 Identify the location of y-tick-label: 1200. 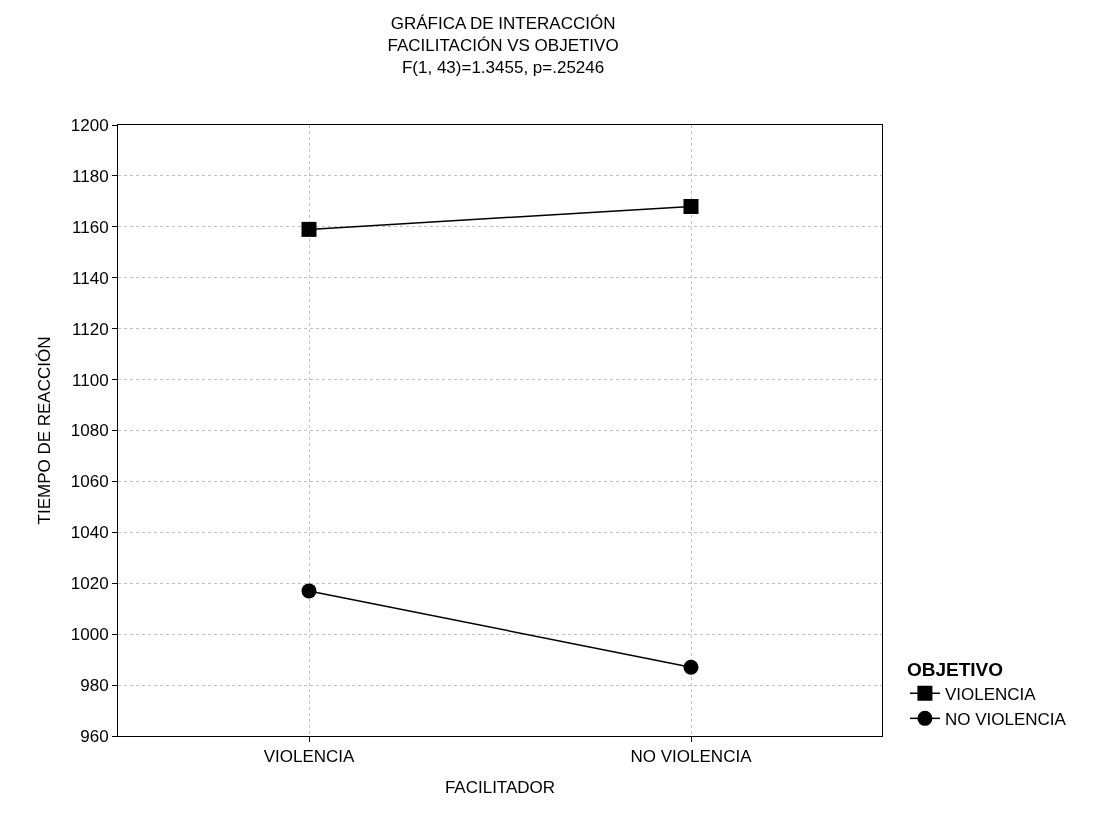
(89, 125).